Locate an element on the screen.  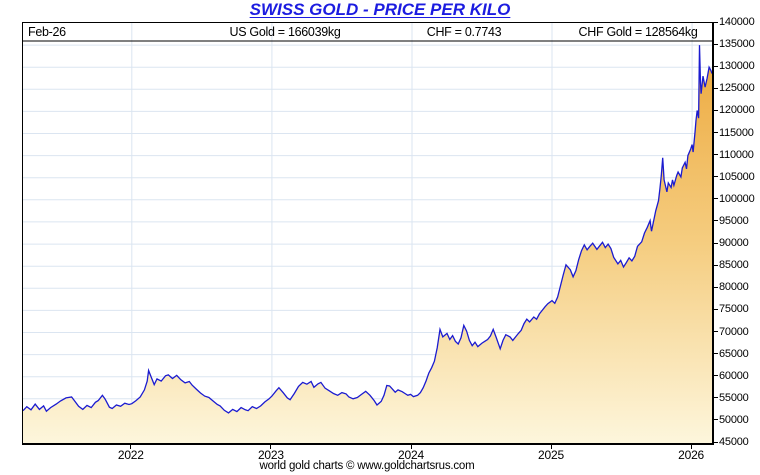
y-axis-label: 125000 is located at coordinates (737, 88).